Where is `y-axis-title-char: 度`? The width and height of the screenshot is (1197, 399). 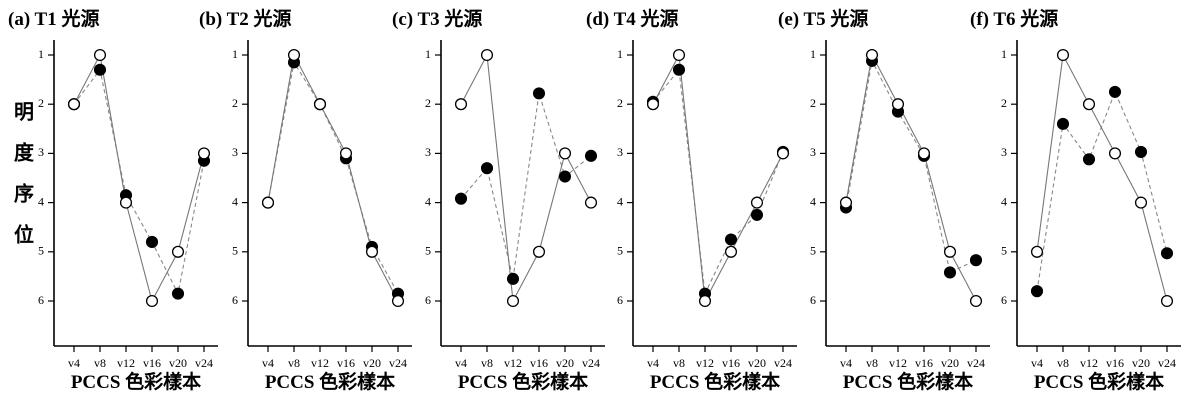 y-axis-title-char: 度 is located at coordinates (24, 153).